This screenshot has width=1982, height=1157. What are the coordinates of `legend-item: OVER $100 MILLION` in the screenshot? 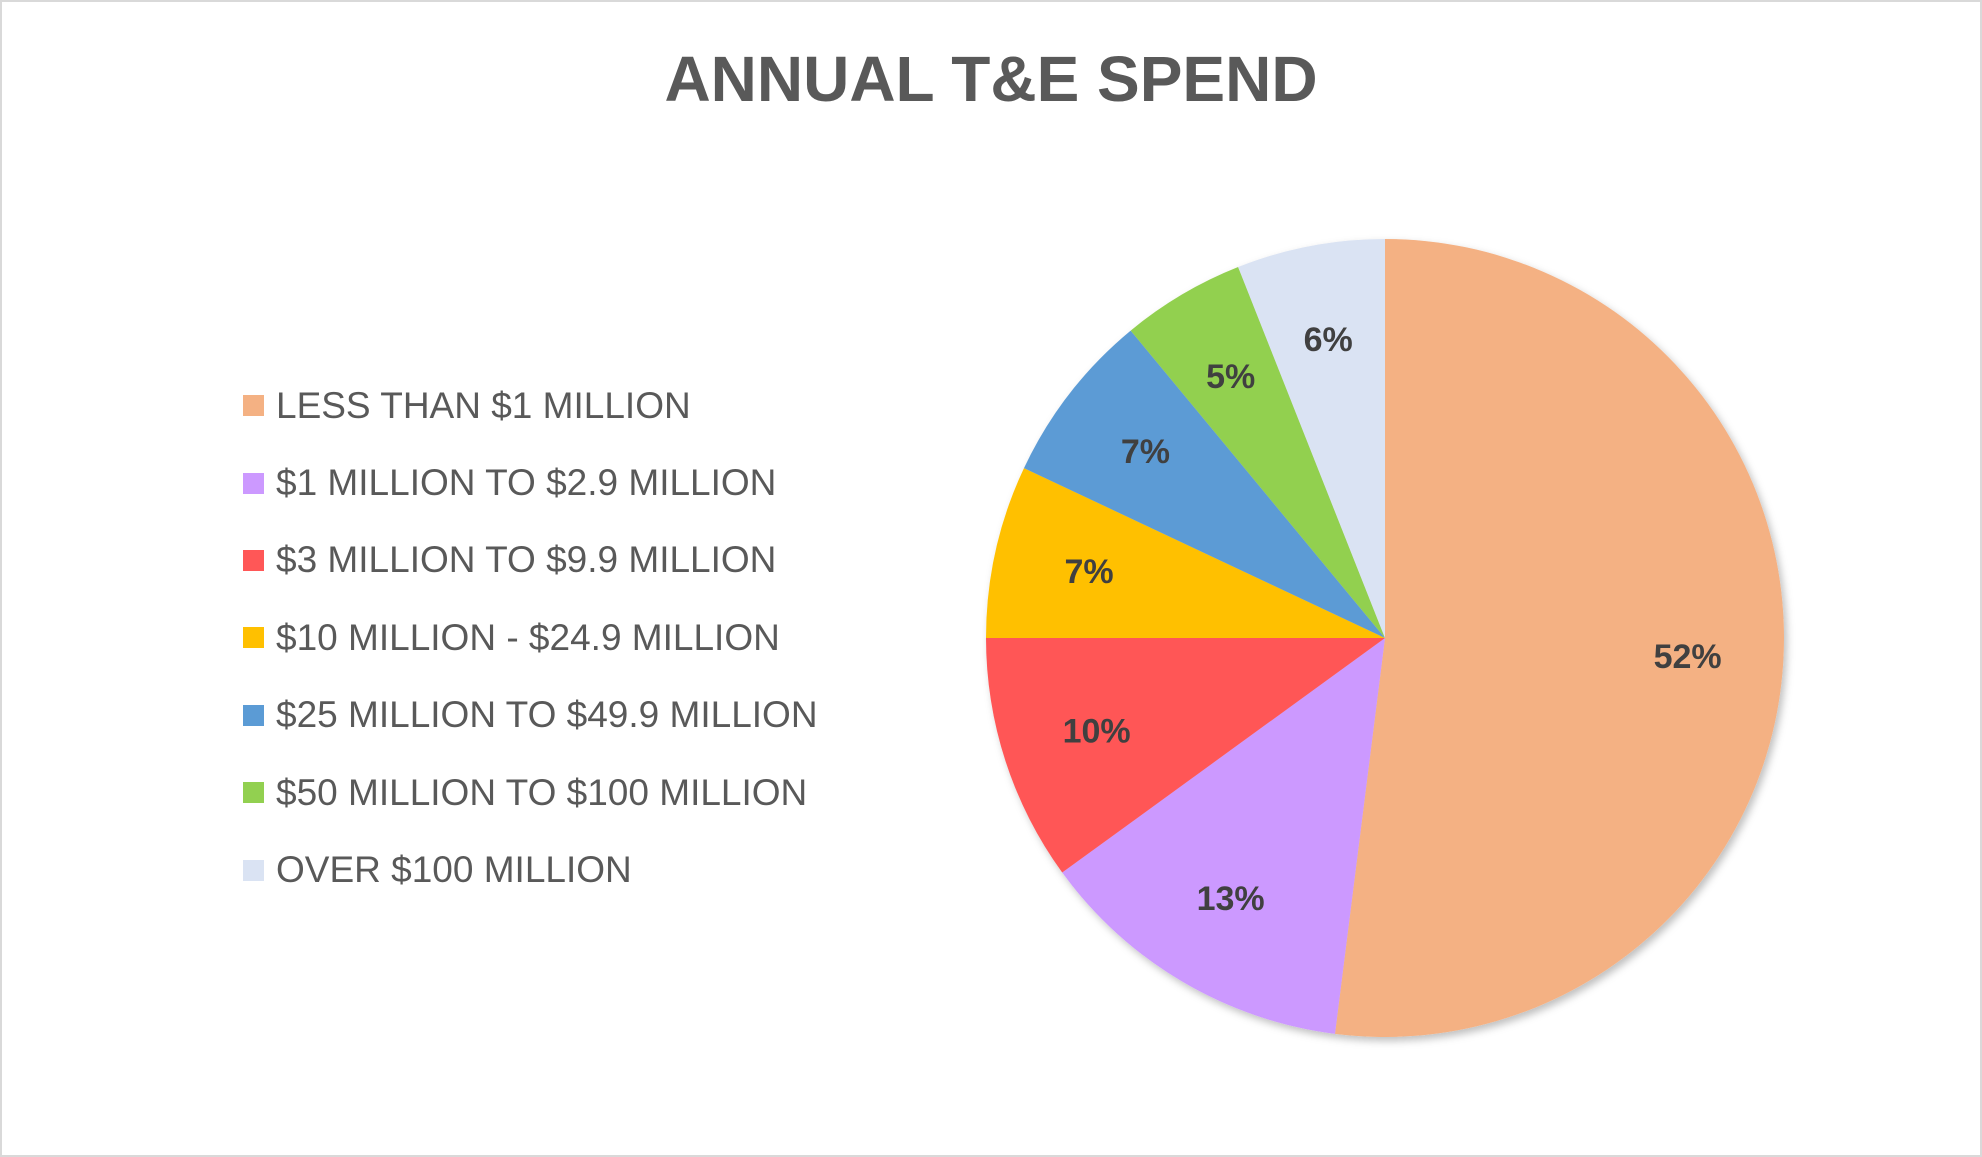 It's located at (530, 869).